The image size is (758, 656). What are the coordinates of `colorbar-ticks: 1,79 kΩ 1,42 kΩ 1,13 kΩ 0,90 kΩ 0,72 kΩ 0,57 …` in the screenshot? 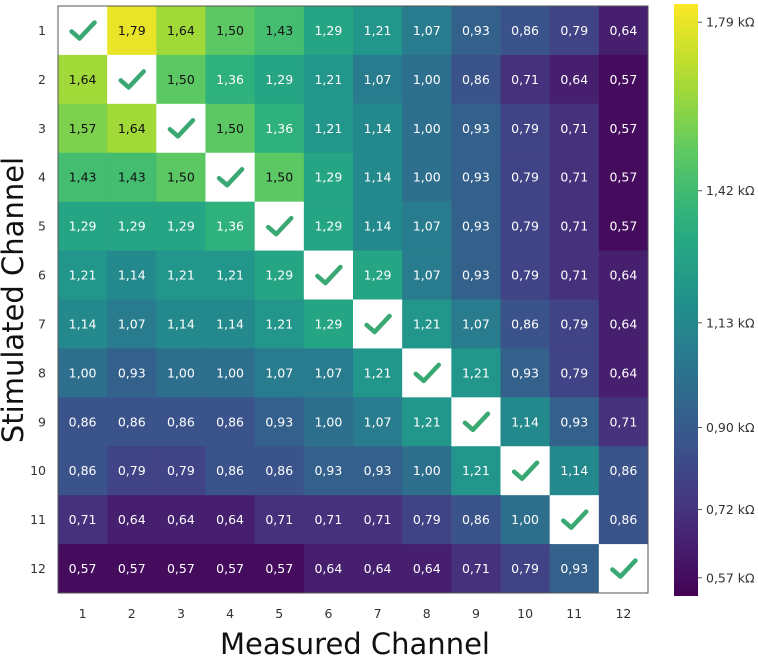 It's located at (726, 300).